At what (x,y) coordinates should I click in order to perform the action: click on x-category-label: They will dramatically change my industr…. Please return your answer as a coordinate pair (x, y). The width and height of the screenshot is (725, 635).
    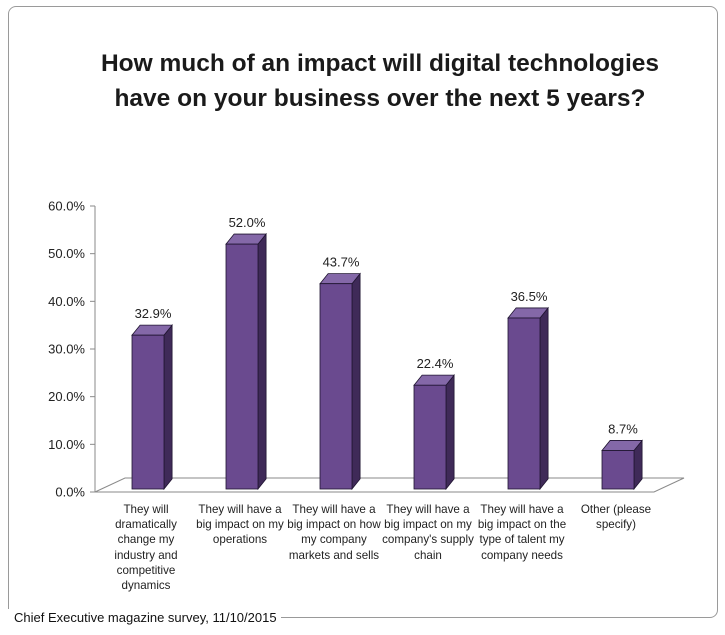
    Looking at the image, I should click on (146, 548).